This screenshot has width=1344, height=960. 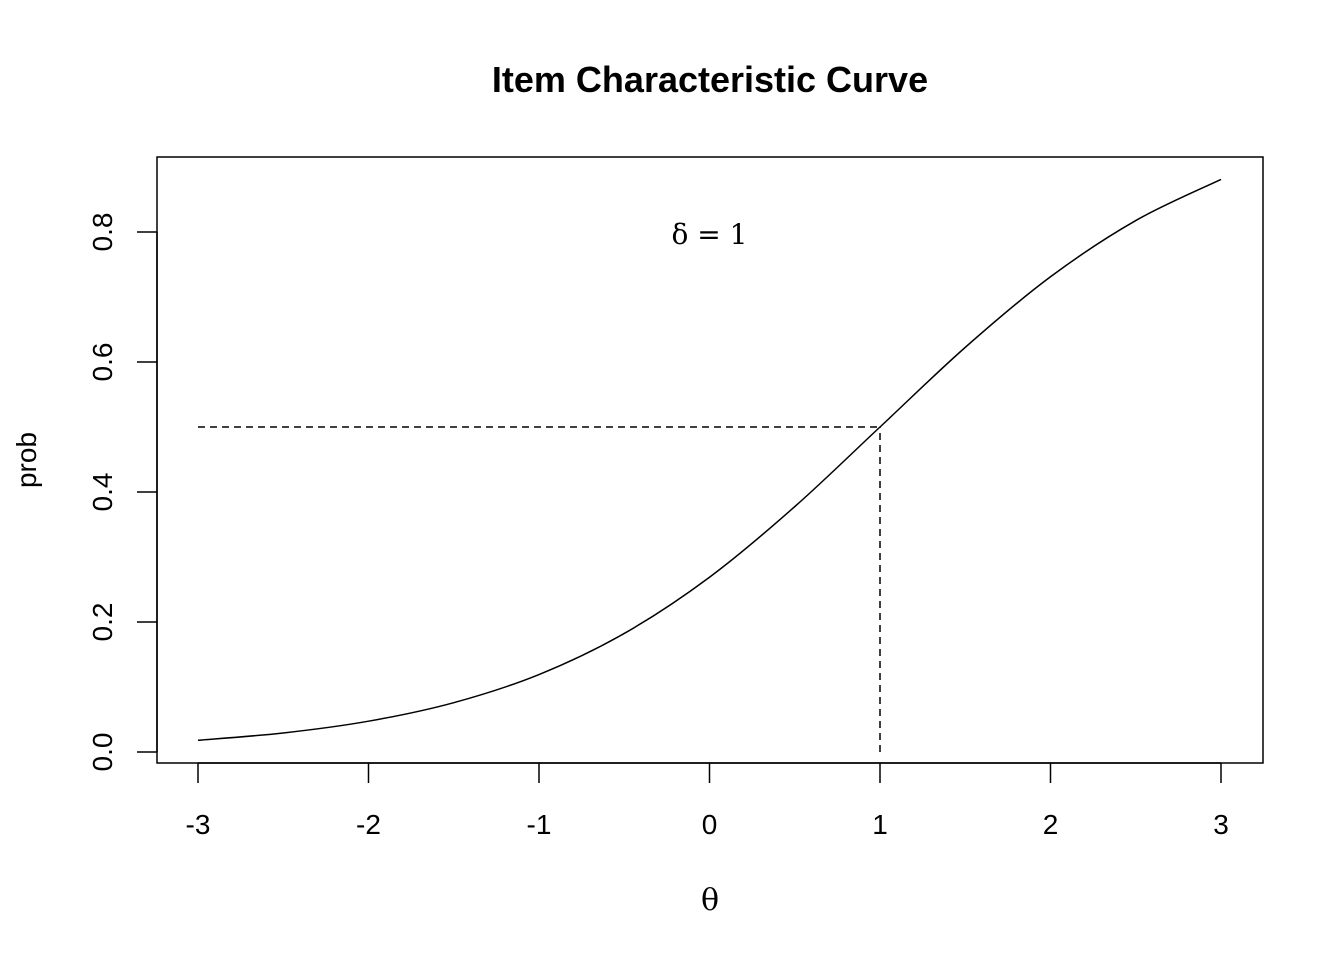 What do you see at coordinates (102, 622) in the screenshot?
I see `y-tick-label: 0.2` at bounding box center [102, 622].